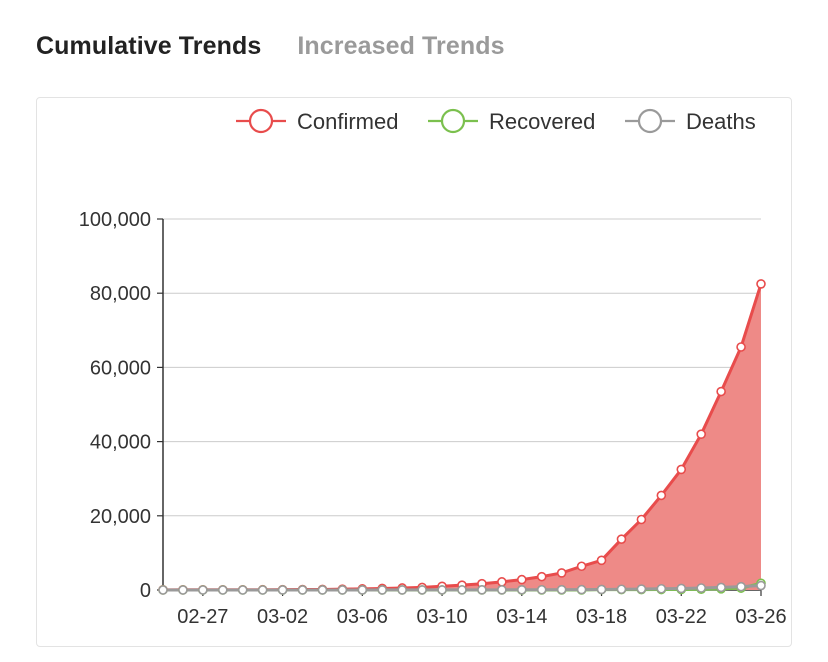 This screenshot has height=662, width=828. I want to click on x-tick-label: 03-26, so click(760, 617).